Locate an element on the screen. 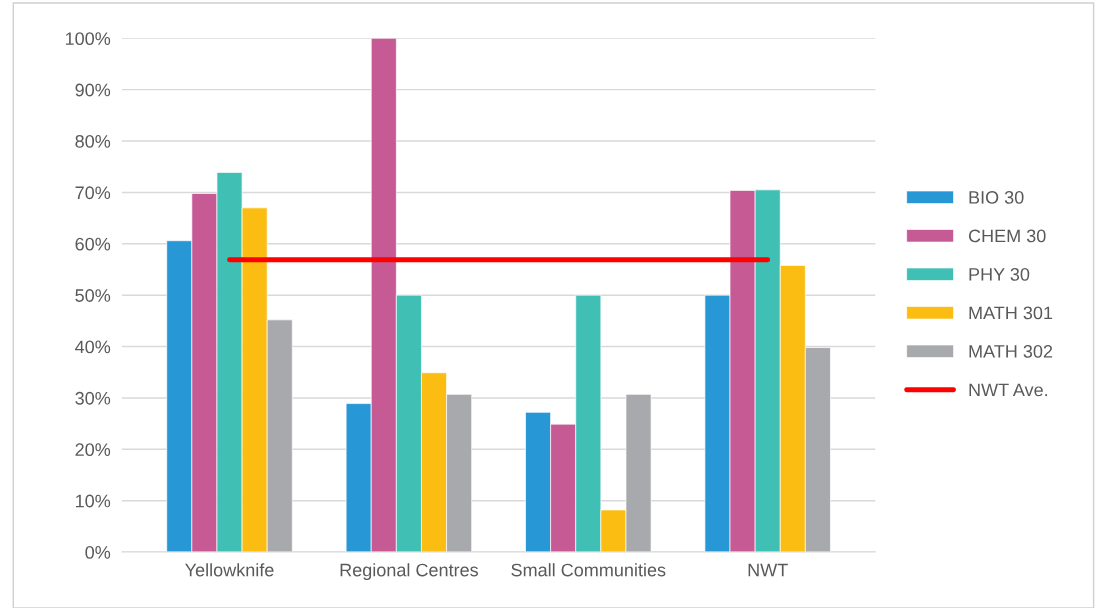 The height and width of the screenshot is (608, 1108). y-tick-label: 10% is located at coordinates (93, 501).